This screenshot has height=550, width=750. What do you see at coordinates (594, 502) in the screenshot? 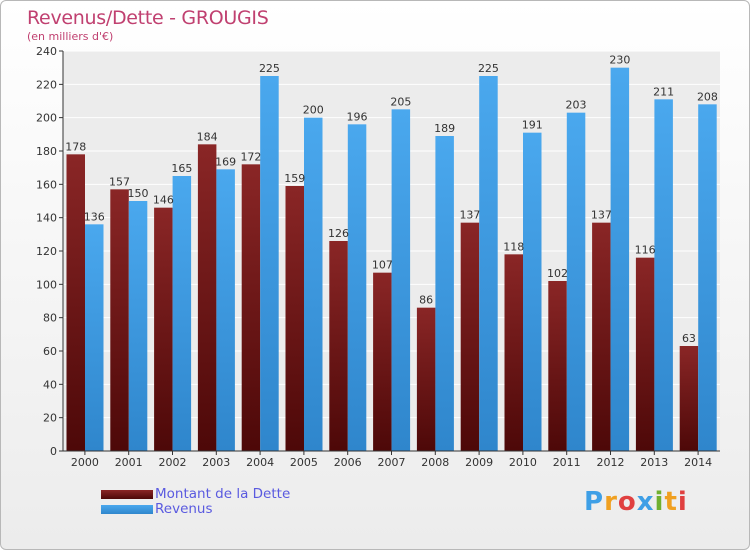
I see `logo-letter: P` at bounding box center [594, 502].